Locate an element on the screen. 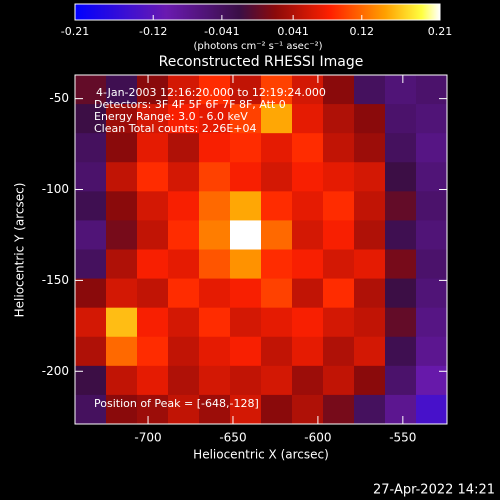 This screenshot has height=500, width=500. x-tick-label: -650 is located at coordinates (232, 438).